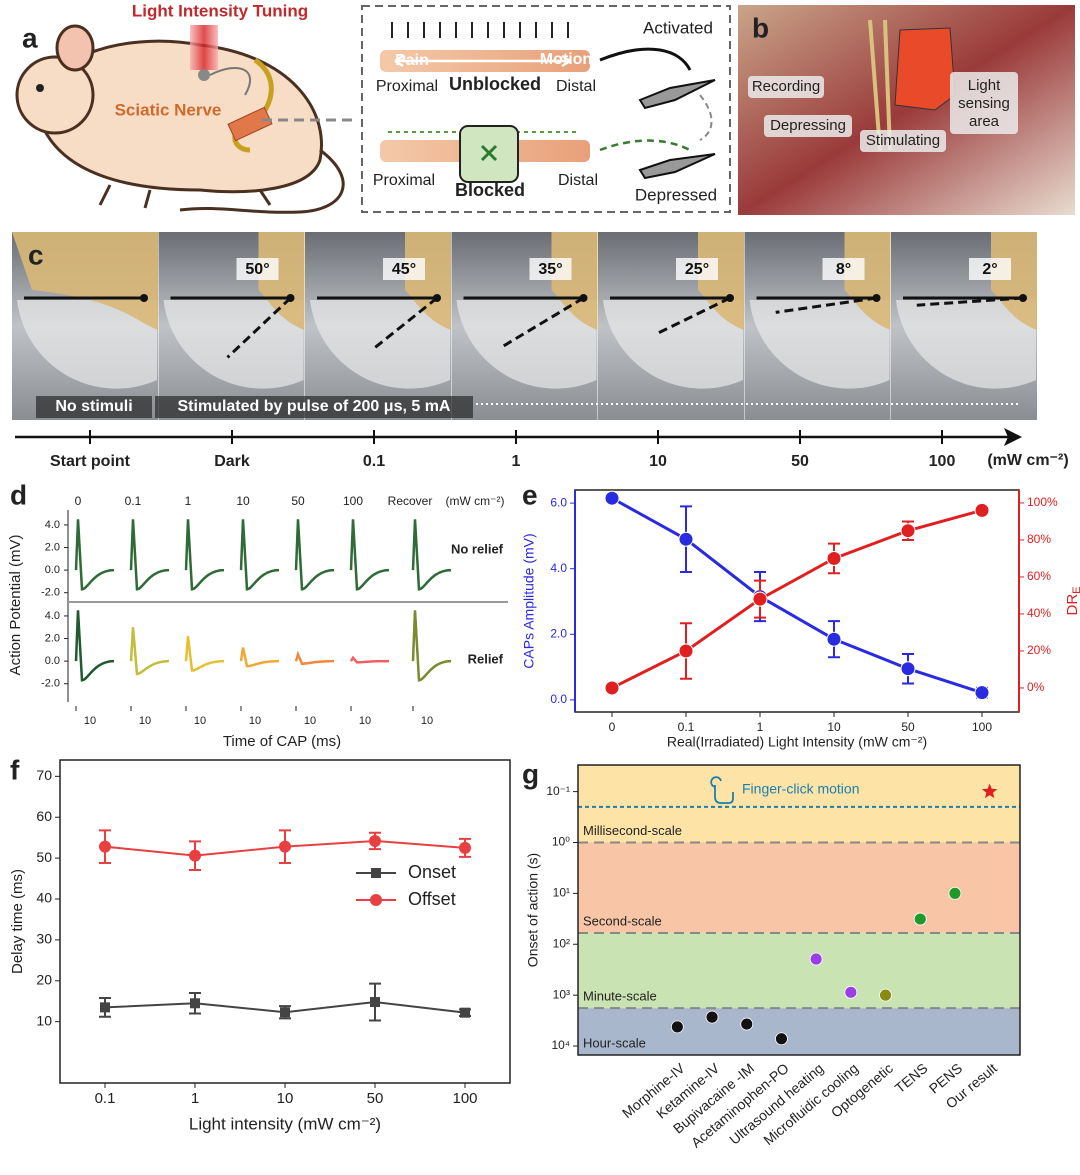 The height and width of the screenshot is (1175, 1080). I want to click on tick-label: 6.0, so click(558, 502).